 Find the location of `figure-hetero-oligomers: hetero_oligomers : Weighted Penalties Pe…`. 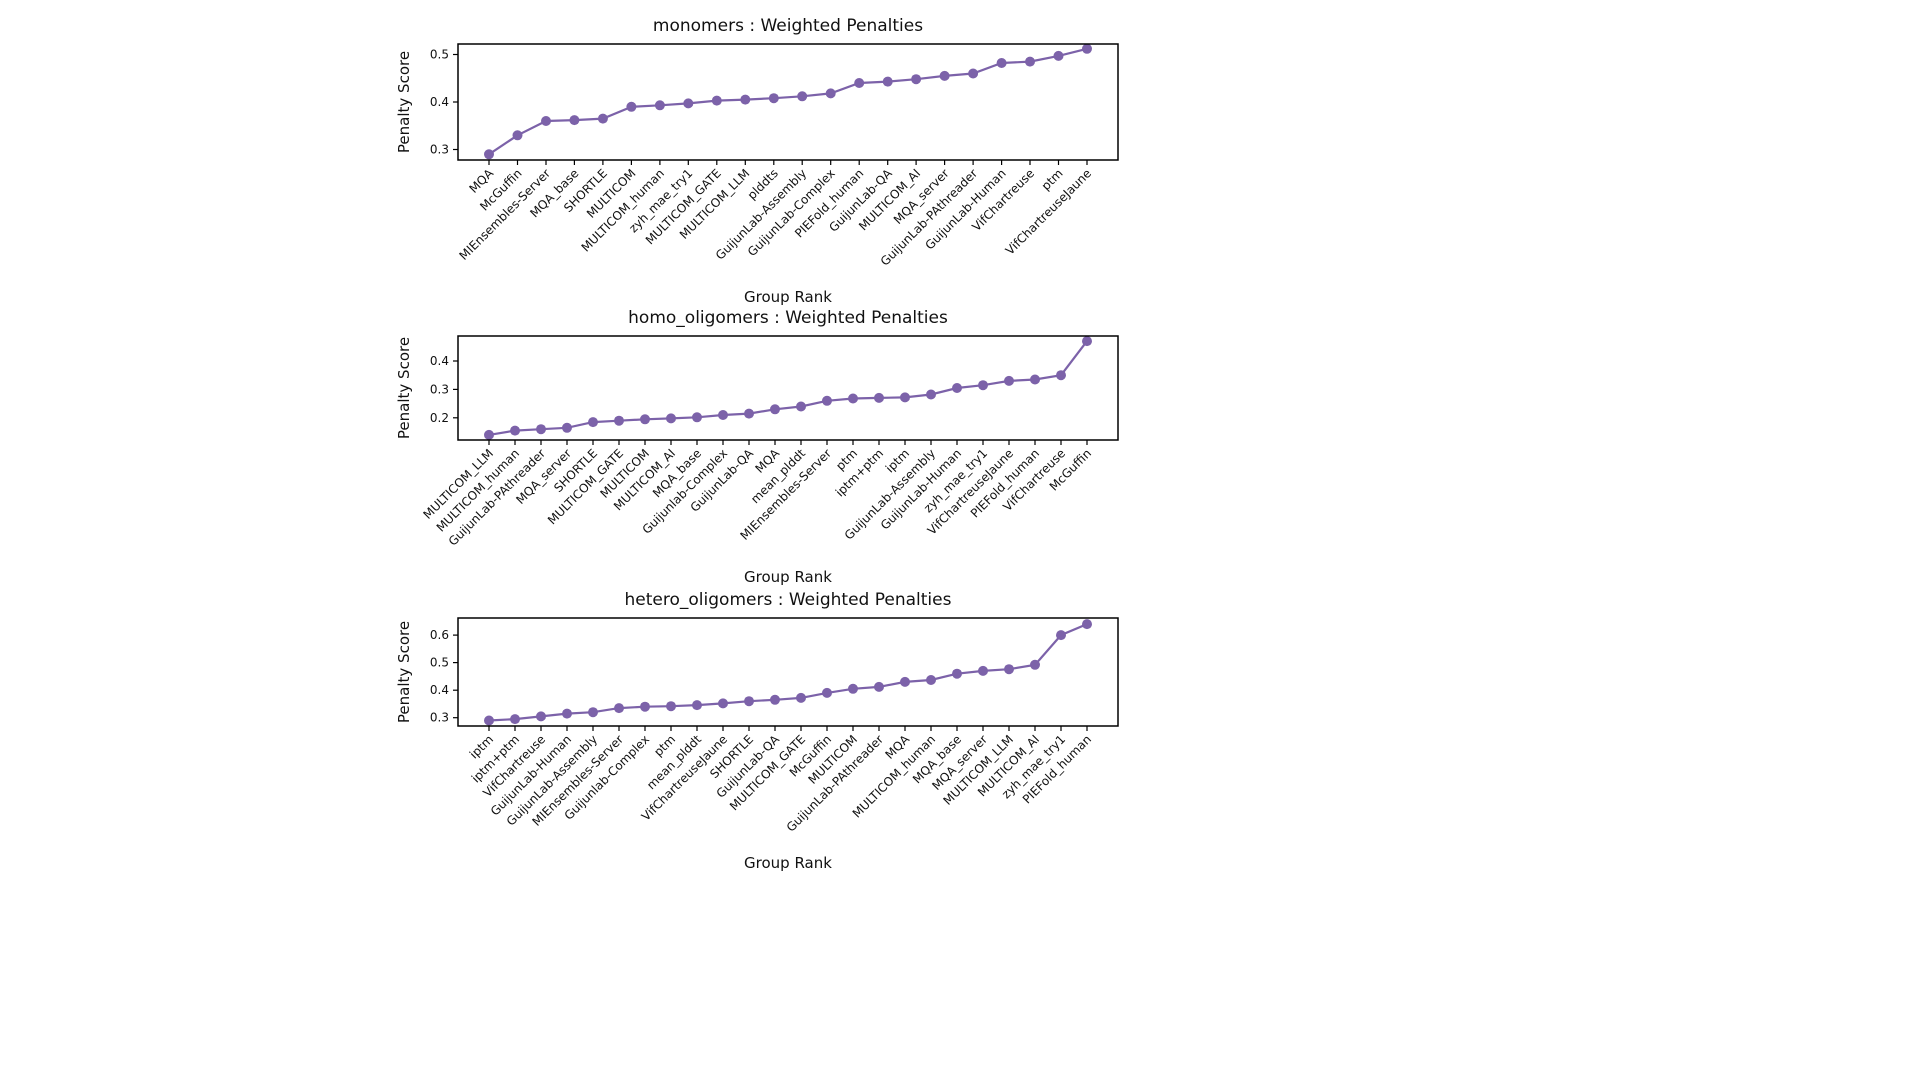

figure-hetero-oligomers: hetero_oligomers : Weighted Penalties Pe… is located at coordinates (763, 730).